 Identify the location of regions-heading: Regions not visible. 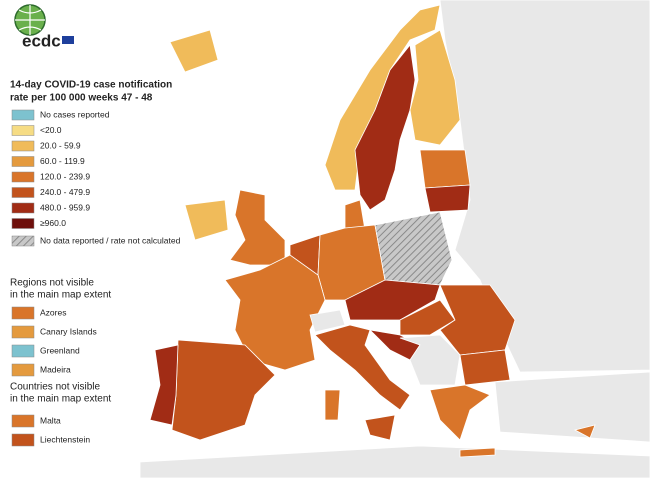
(52, 283).